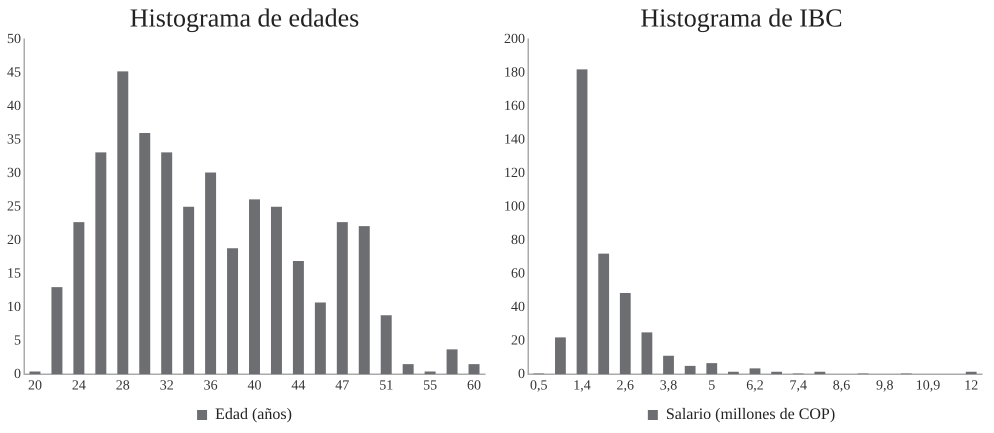 The image size is (994, 433). I want to click on x-tick-label: 55, so click(430, 386).